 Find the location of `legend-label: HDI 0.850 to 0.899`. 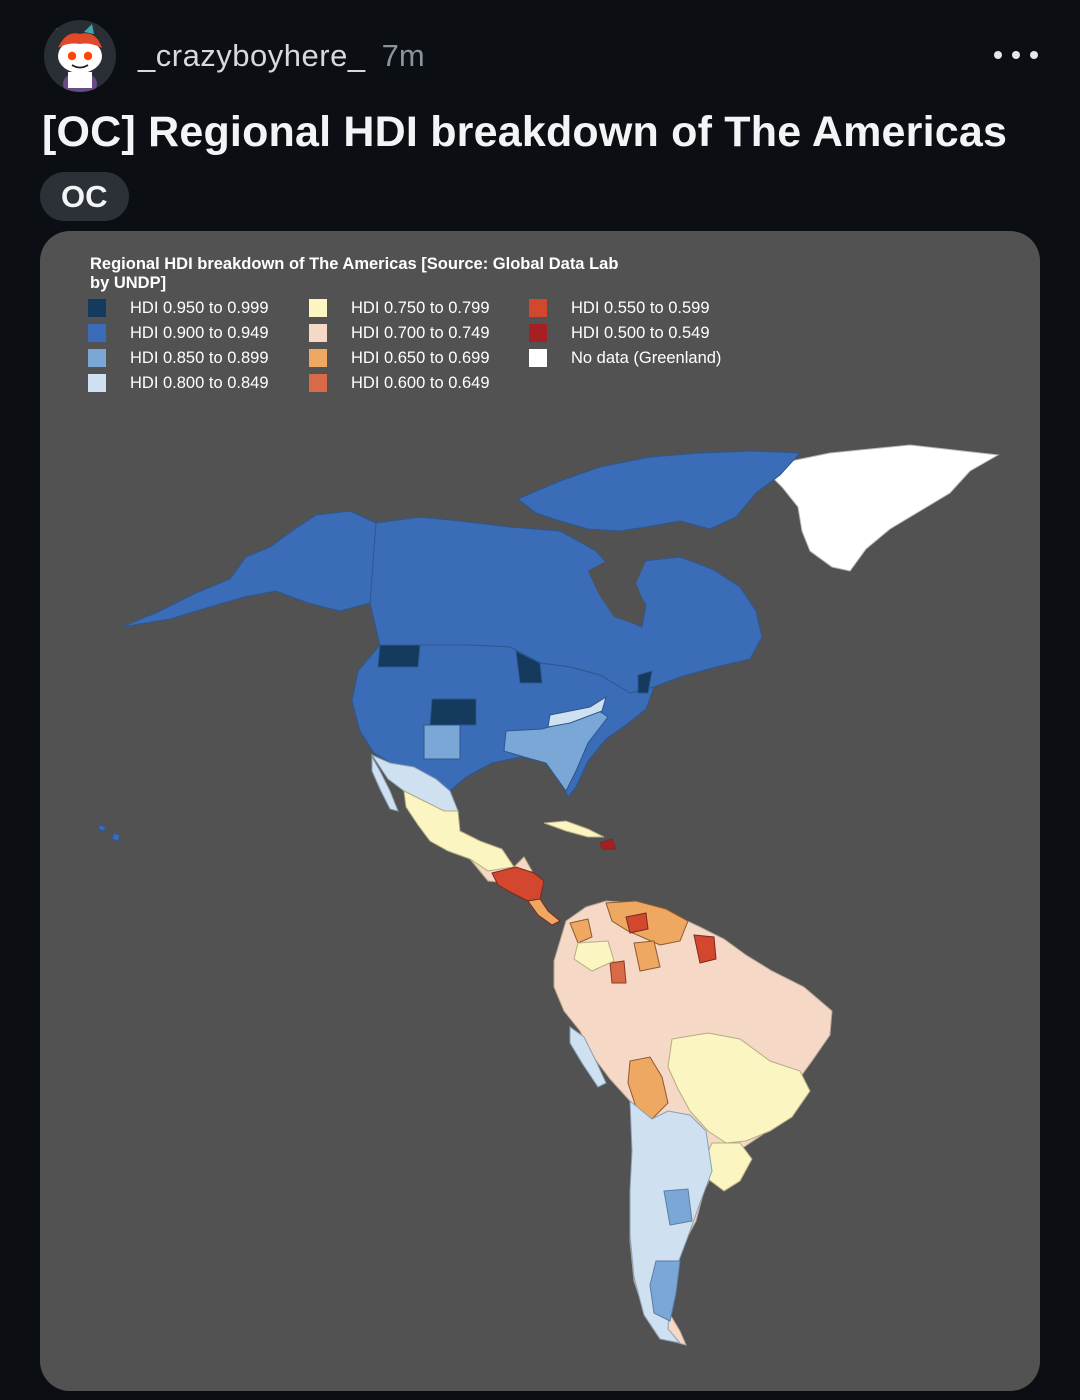

legend-label: HDI 0.850 to 0.899 is located at coordinates (199, 357).